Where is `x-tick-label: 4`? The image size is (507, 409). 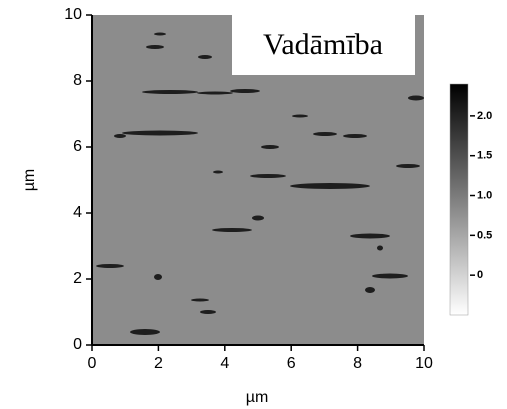 x-tick-label: 4 is located at coordinates (224, 363).